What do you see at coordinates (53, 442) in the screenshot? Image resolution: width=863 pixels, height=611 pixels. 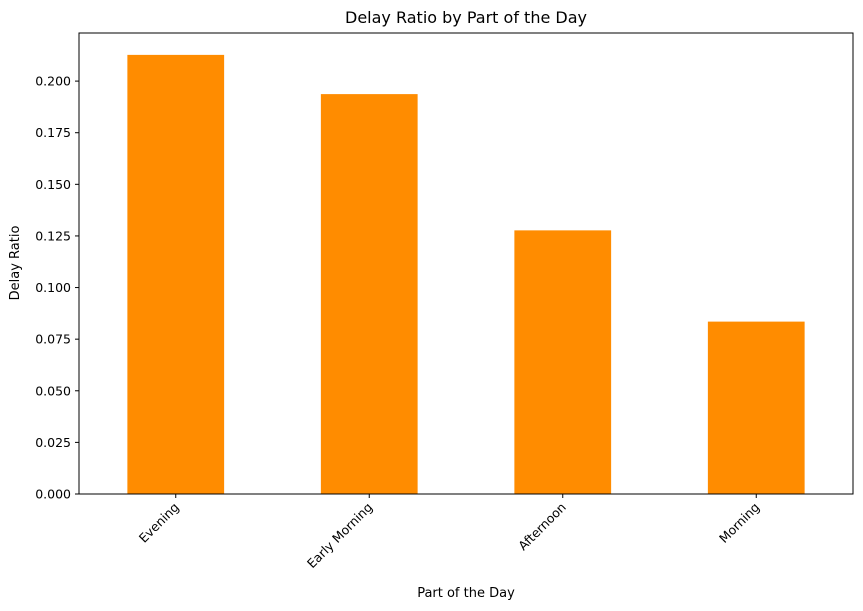 I see `y-tick-label: 0.025` at bounding box center [53, 442].